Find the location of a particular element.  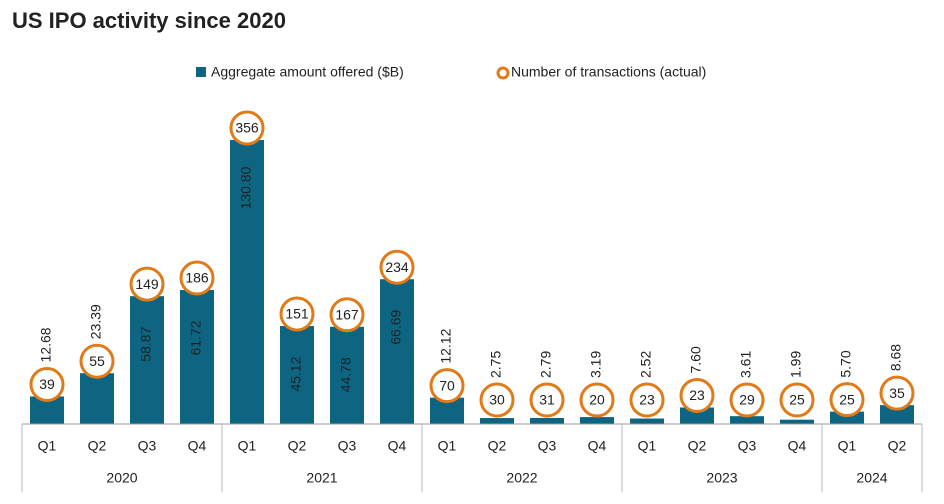

value-label: 12.68 is located at coordinates (46, 344).